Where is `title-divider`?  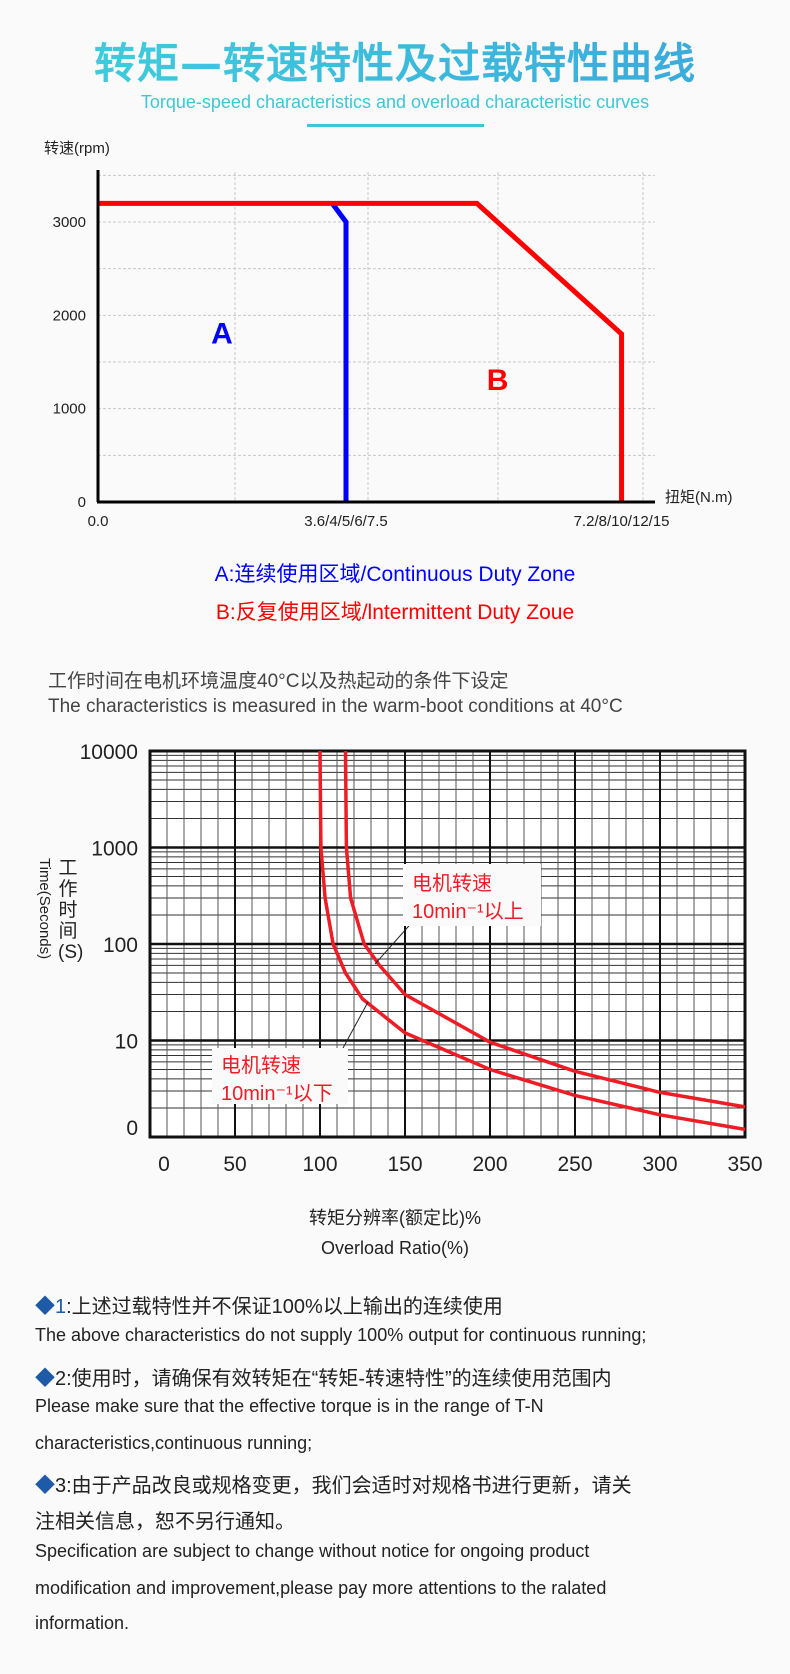
title-divider is located at coordinates (395, 125).